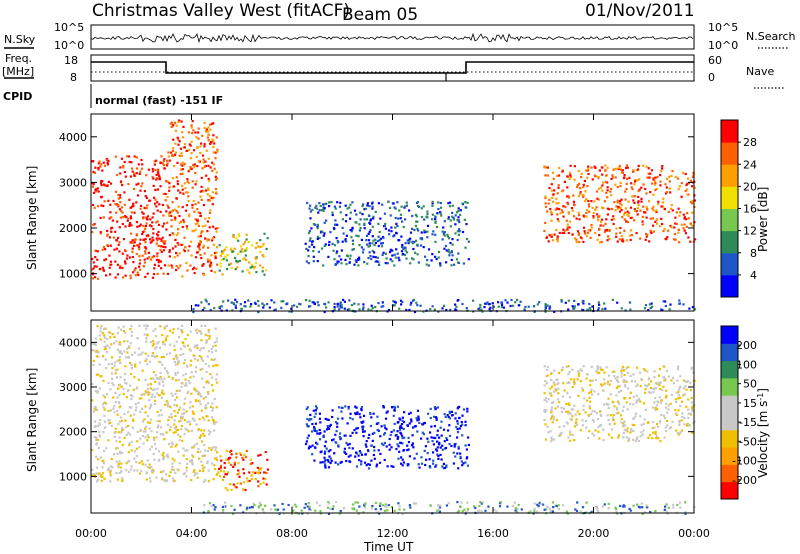 The width and height of the screenshot is (800, 554). Describe the element at coordinates (729, 264) in the screenshot. I see `colorbar-swatch` at that location.